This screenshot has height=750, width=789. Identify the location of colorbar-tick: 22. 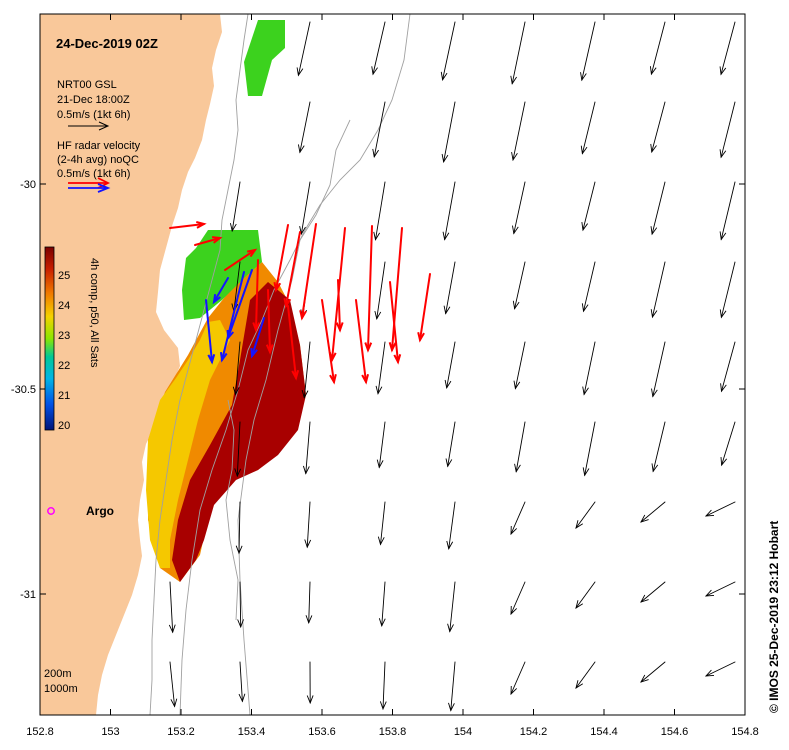
(64, 366).